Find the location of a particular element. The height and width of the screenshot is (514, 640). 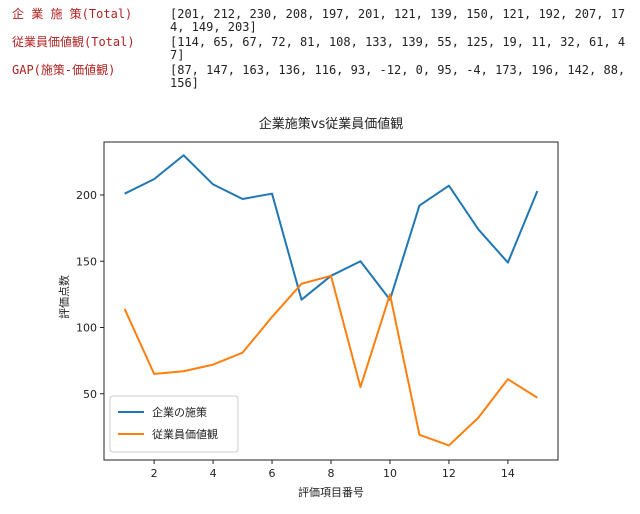

output-label: 企 業 施 策(Total) is located at coordinates (72, 14).